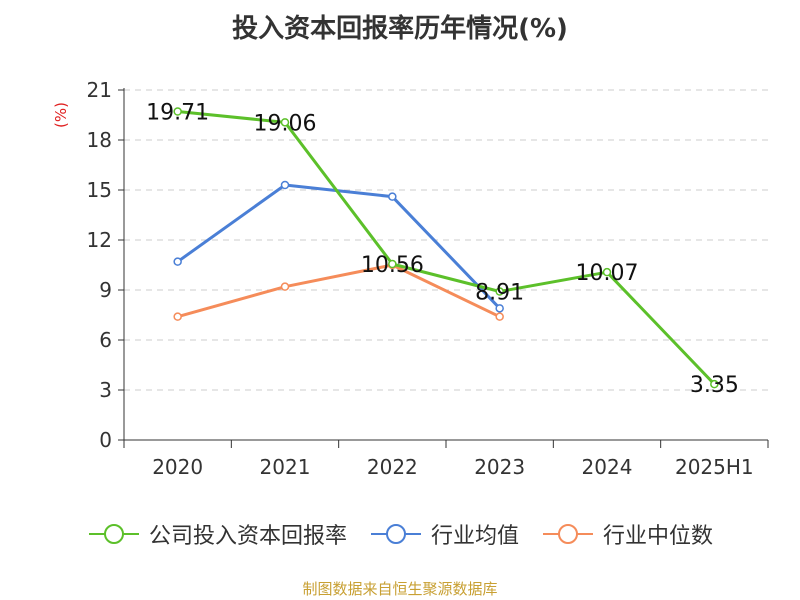  What do you see at coordinates (714, 467) in the screenshot?
I see `x-tick-label: 2025H1` at bounding box center [714, 467].